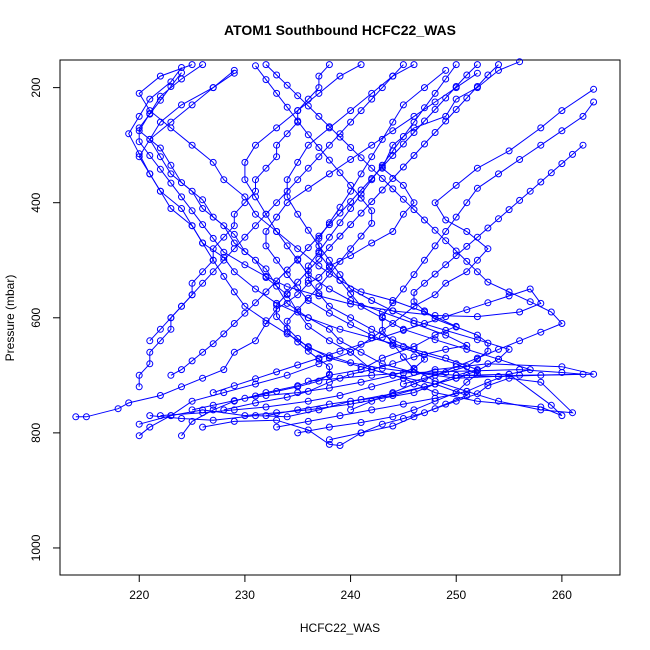 This screenshot has height=650, width=650. I want to click on x-tick-label: 220, so click(139, 595).